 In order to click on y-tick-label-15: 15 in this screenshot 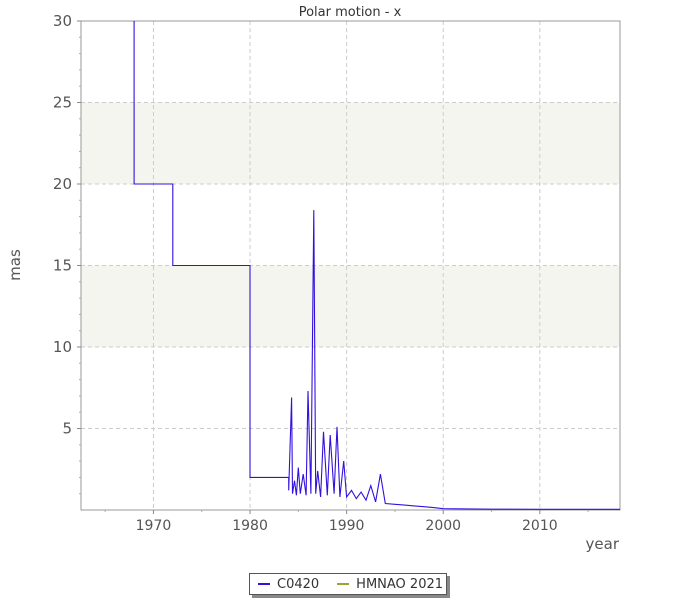, I will do `click(62, 266)`.